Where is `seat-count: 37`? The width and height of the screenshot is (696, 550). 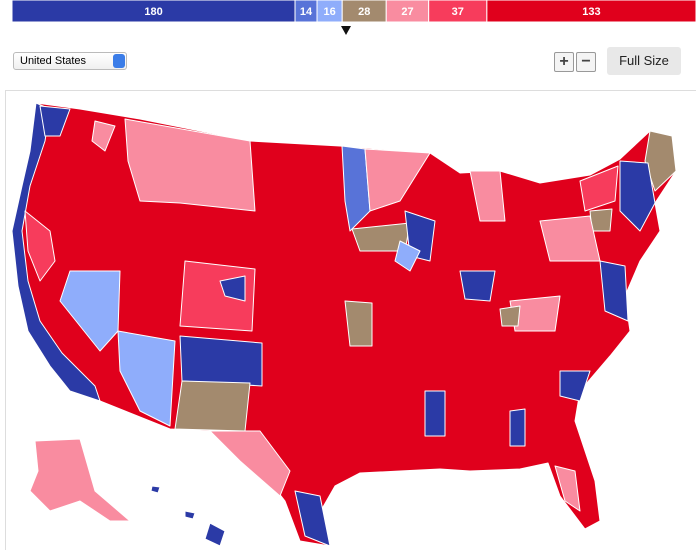 seat-count: 37 is located at coordinates (458, 12).